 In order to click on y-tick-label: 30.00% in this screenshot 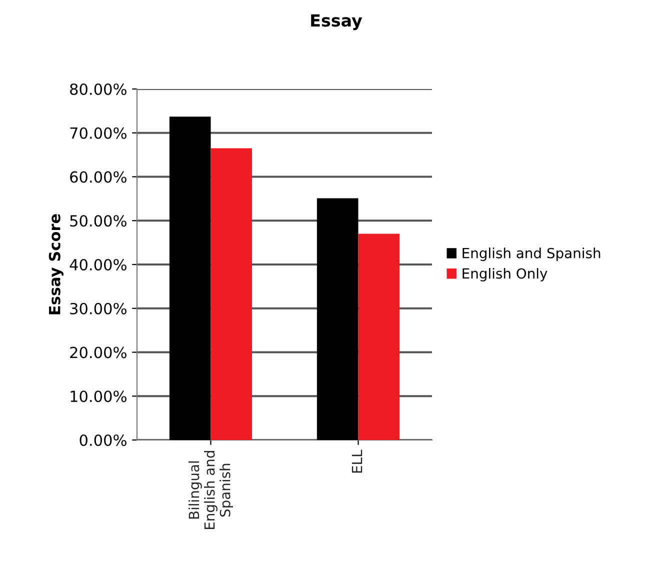, I will do `click(98, 308)`.